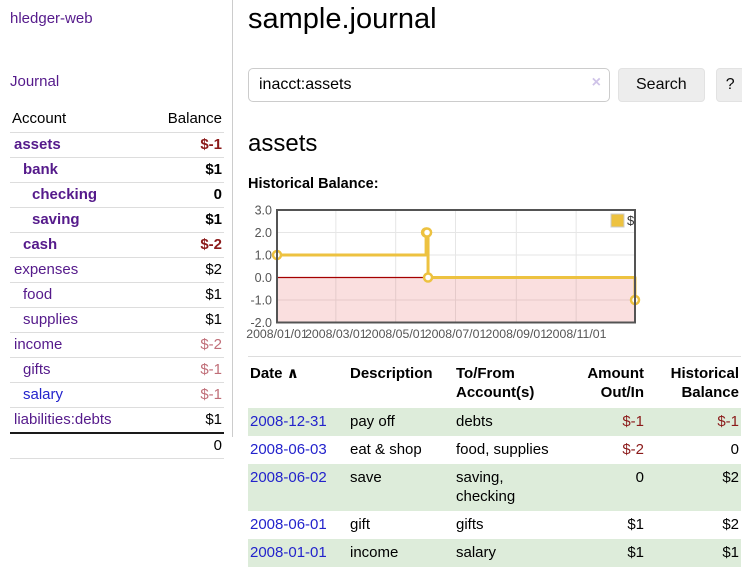 This screenshot has width=742, height=582. Describe the element at coordinates (596, 82) in the screenshot. I see `clear-search-icon: ×` at that location.